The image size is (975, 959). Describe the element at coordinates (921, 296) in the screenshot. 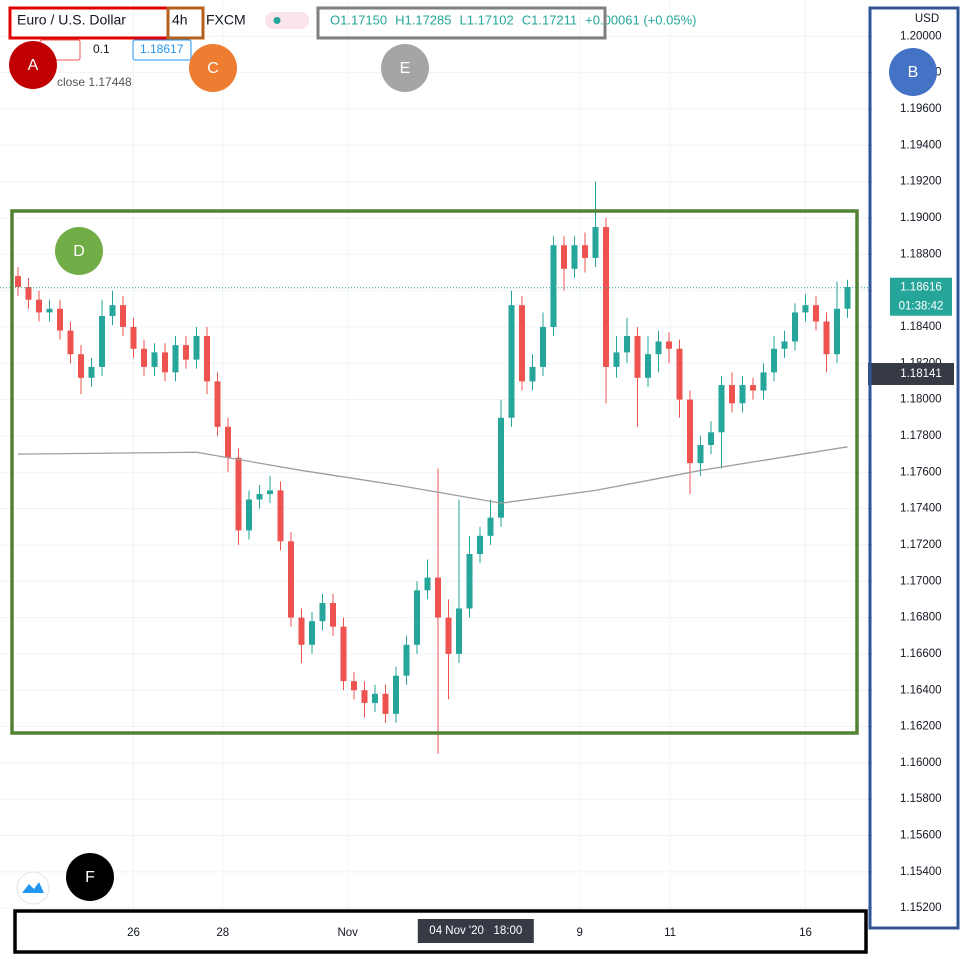

I see `last-price-badge` at that location.